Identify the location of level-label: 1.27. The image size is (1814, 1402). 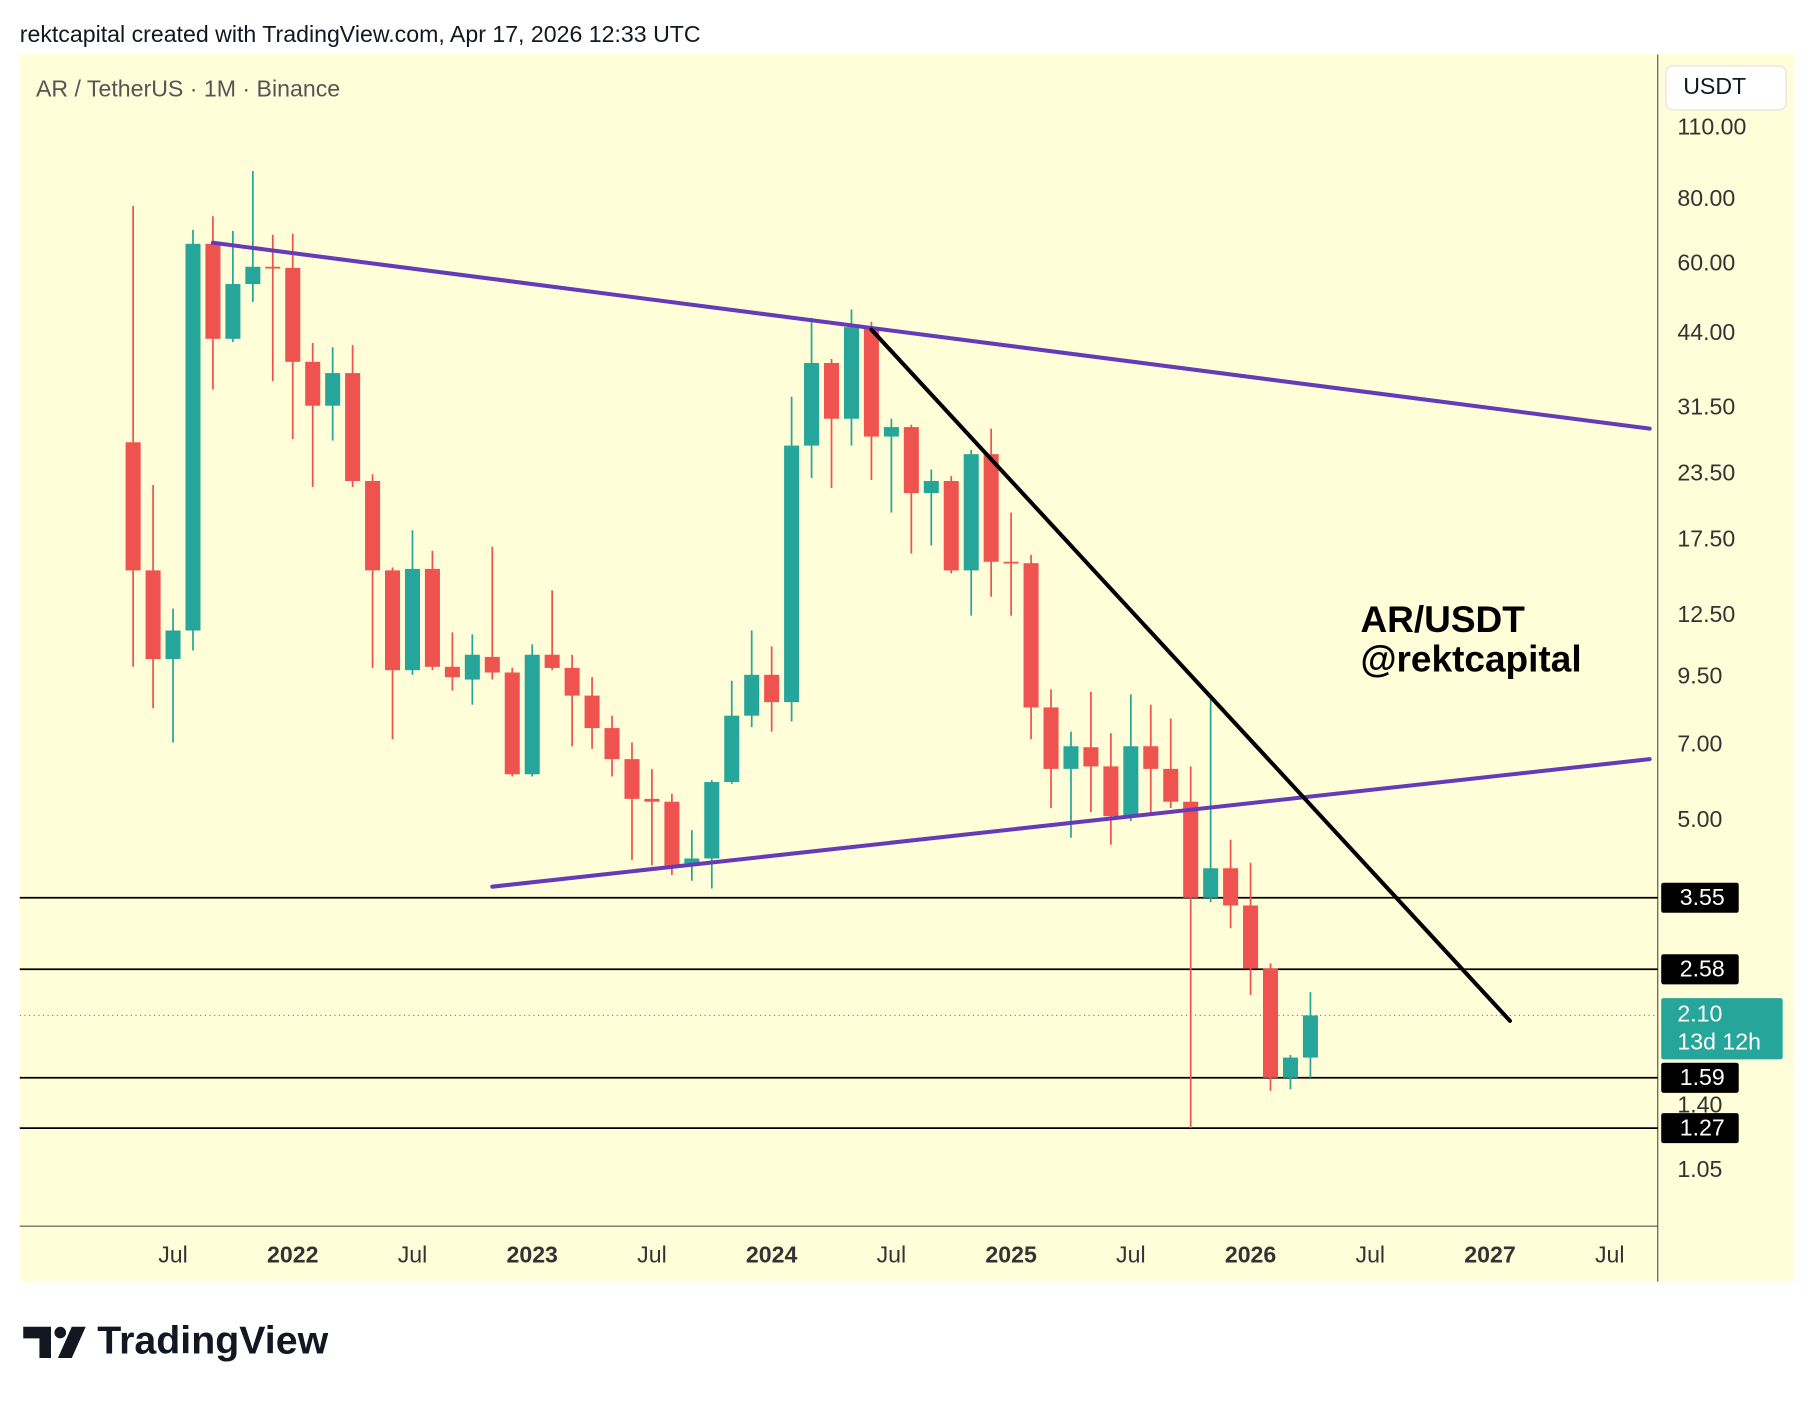
(1702, 1127).